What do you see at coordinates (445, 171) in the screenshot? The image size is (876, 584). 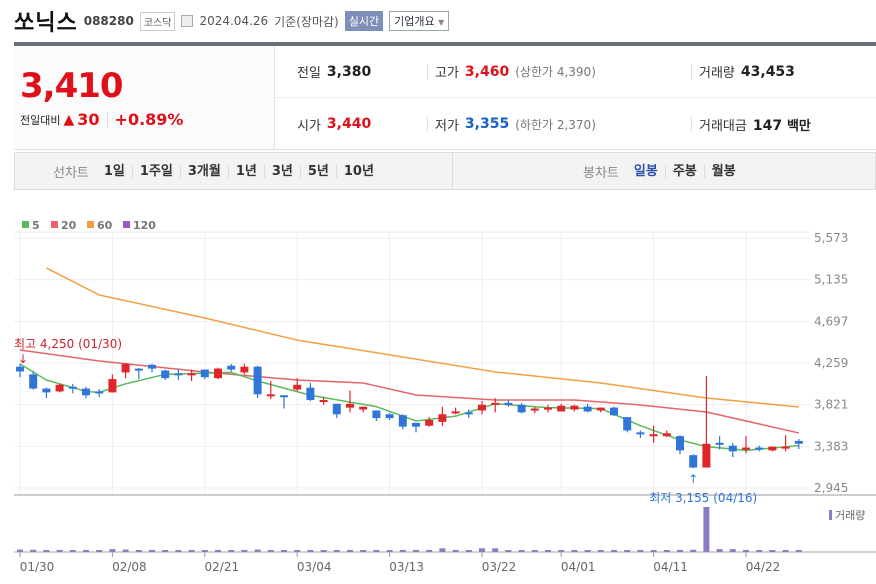 I see `chart-tabs: 선차트 1일 1주일 3개월 1년 3년 5년 10년 봉차트 일봉 주봉 월봉` at bounding box center [445, 171].